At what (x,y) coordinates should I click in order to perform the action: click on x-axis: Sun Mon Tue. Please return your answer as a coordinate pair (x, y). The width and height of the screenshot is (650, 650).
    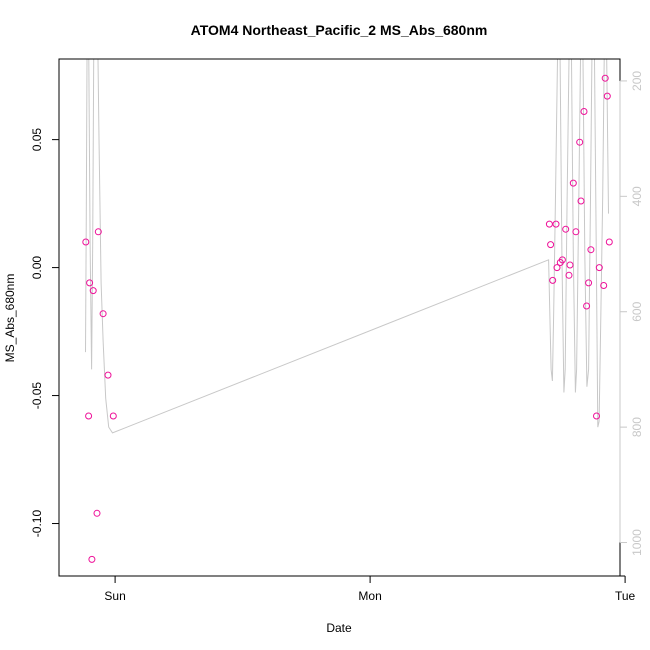
    Looking at the image, I should click on (370, 589).